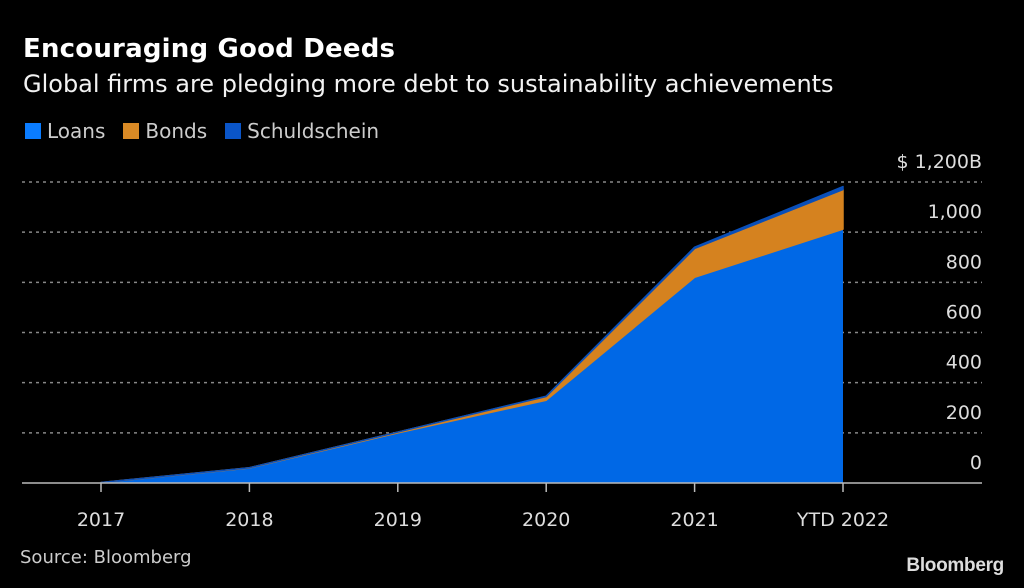  Describe the element at coordinates (842, 520) in the screenshot. I see `x-tick-label: YTD 2022` at that location.